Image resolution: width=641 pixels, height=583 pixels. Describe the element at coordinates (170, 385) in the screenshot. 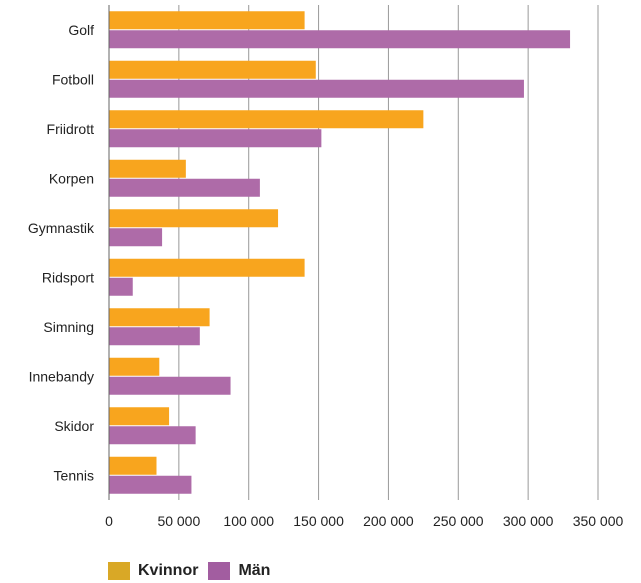

I see `bar-m-n-innebandy` at that location.